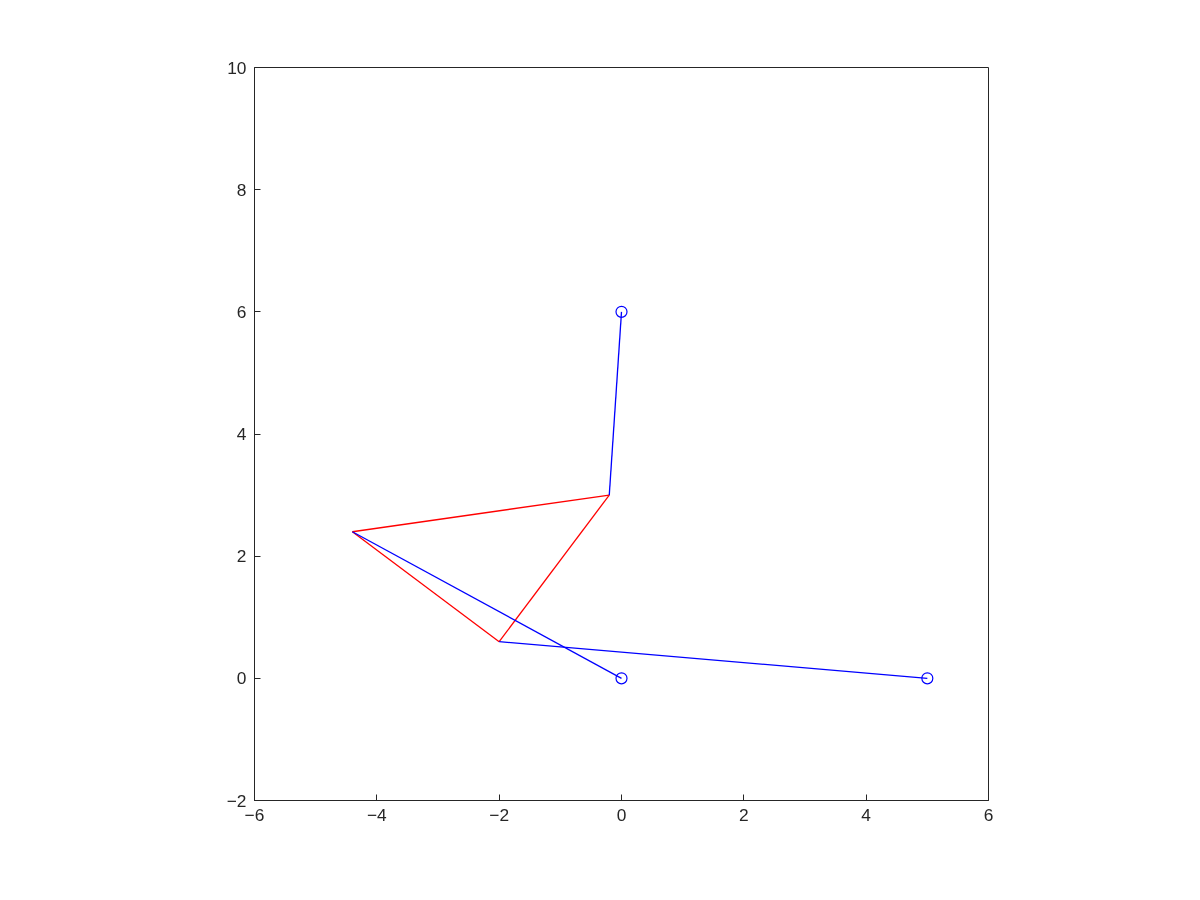  Describe the element at coordinates (241, 311) in the screenshot. I see `y-tick-label: 6` at that location.